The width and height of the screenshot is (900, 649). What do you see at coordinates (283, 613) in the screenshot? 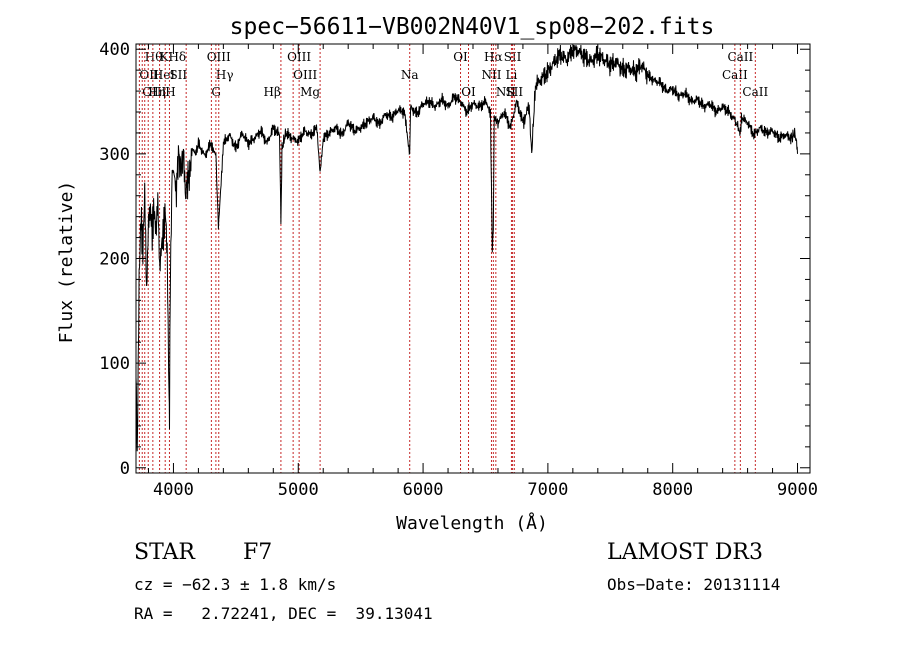
I see `coordinates: RA = 2.72241, DEC = 39.13041` at bounding box center [283, 613].